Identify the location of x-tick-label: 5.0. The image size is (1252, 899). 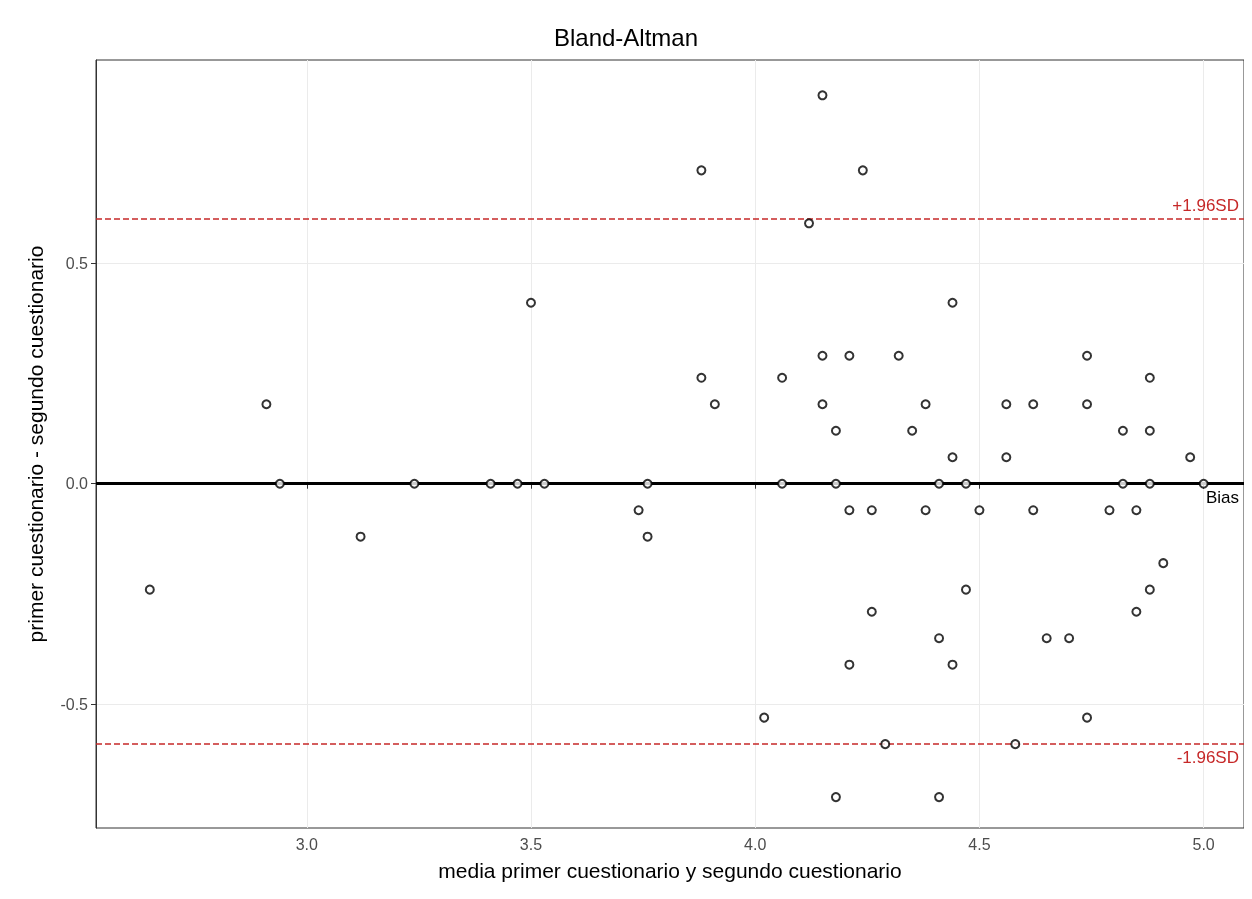
(1203, 844).